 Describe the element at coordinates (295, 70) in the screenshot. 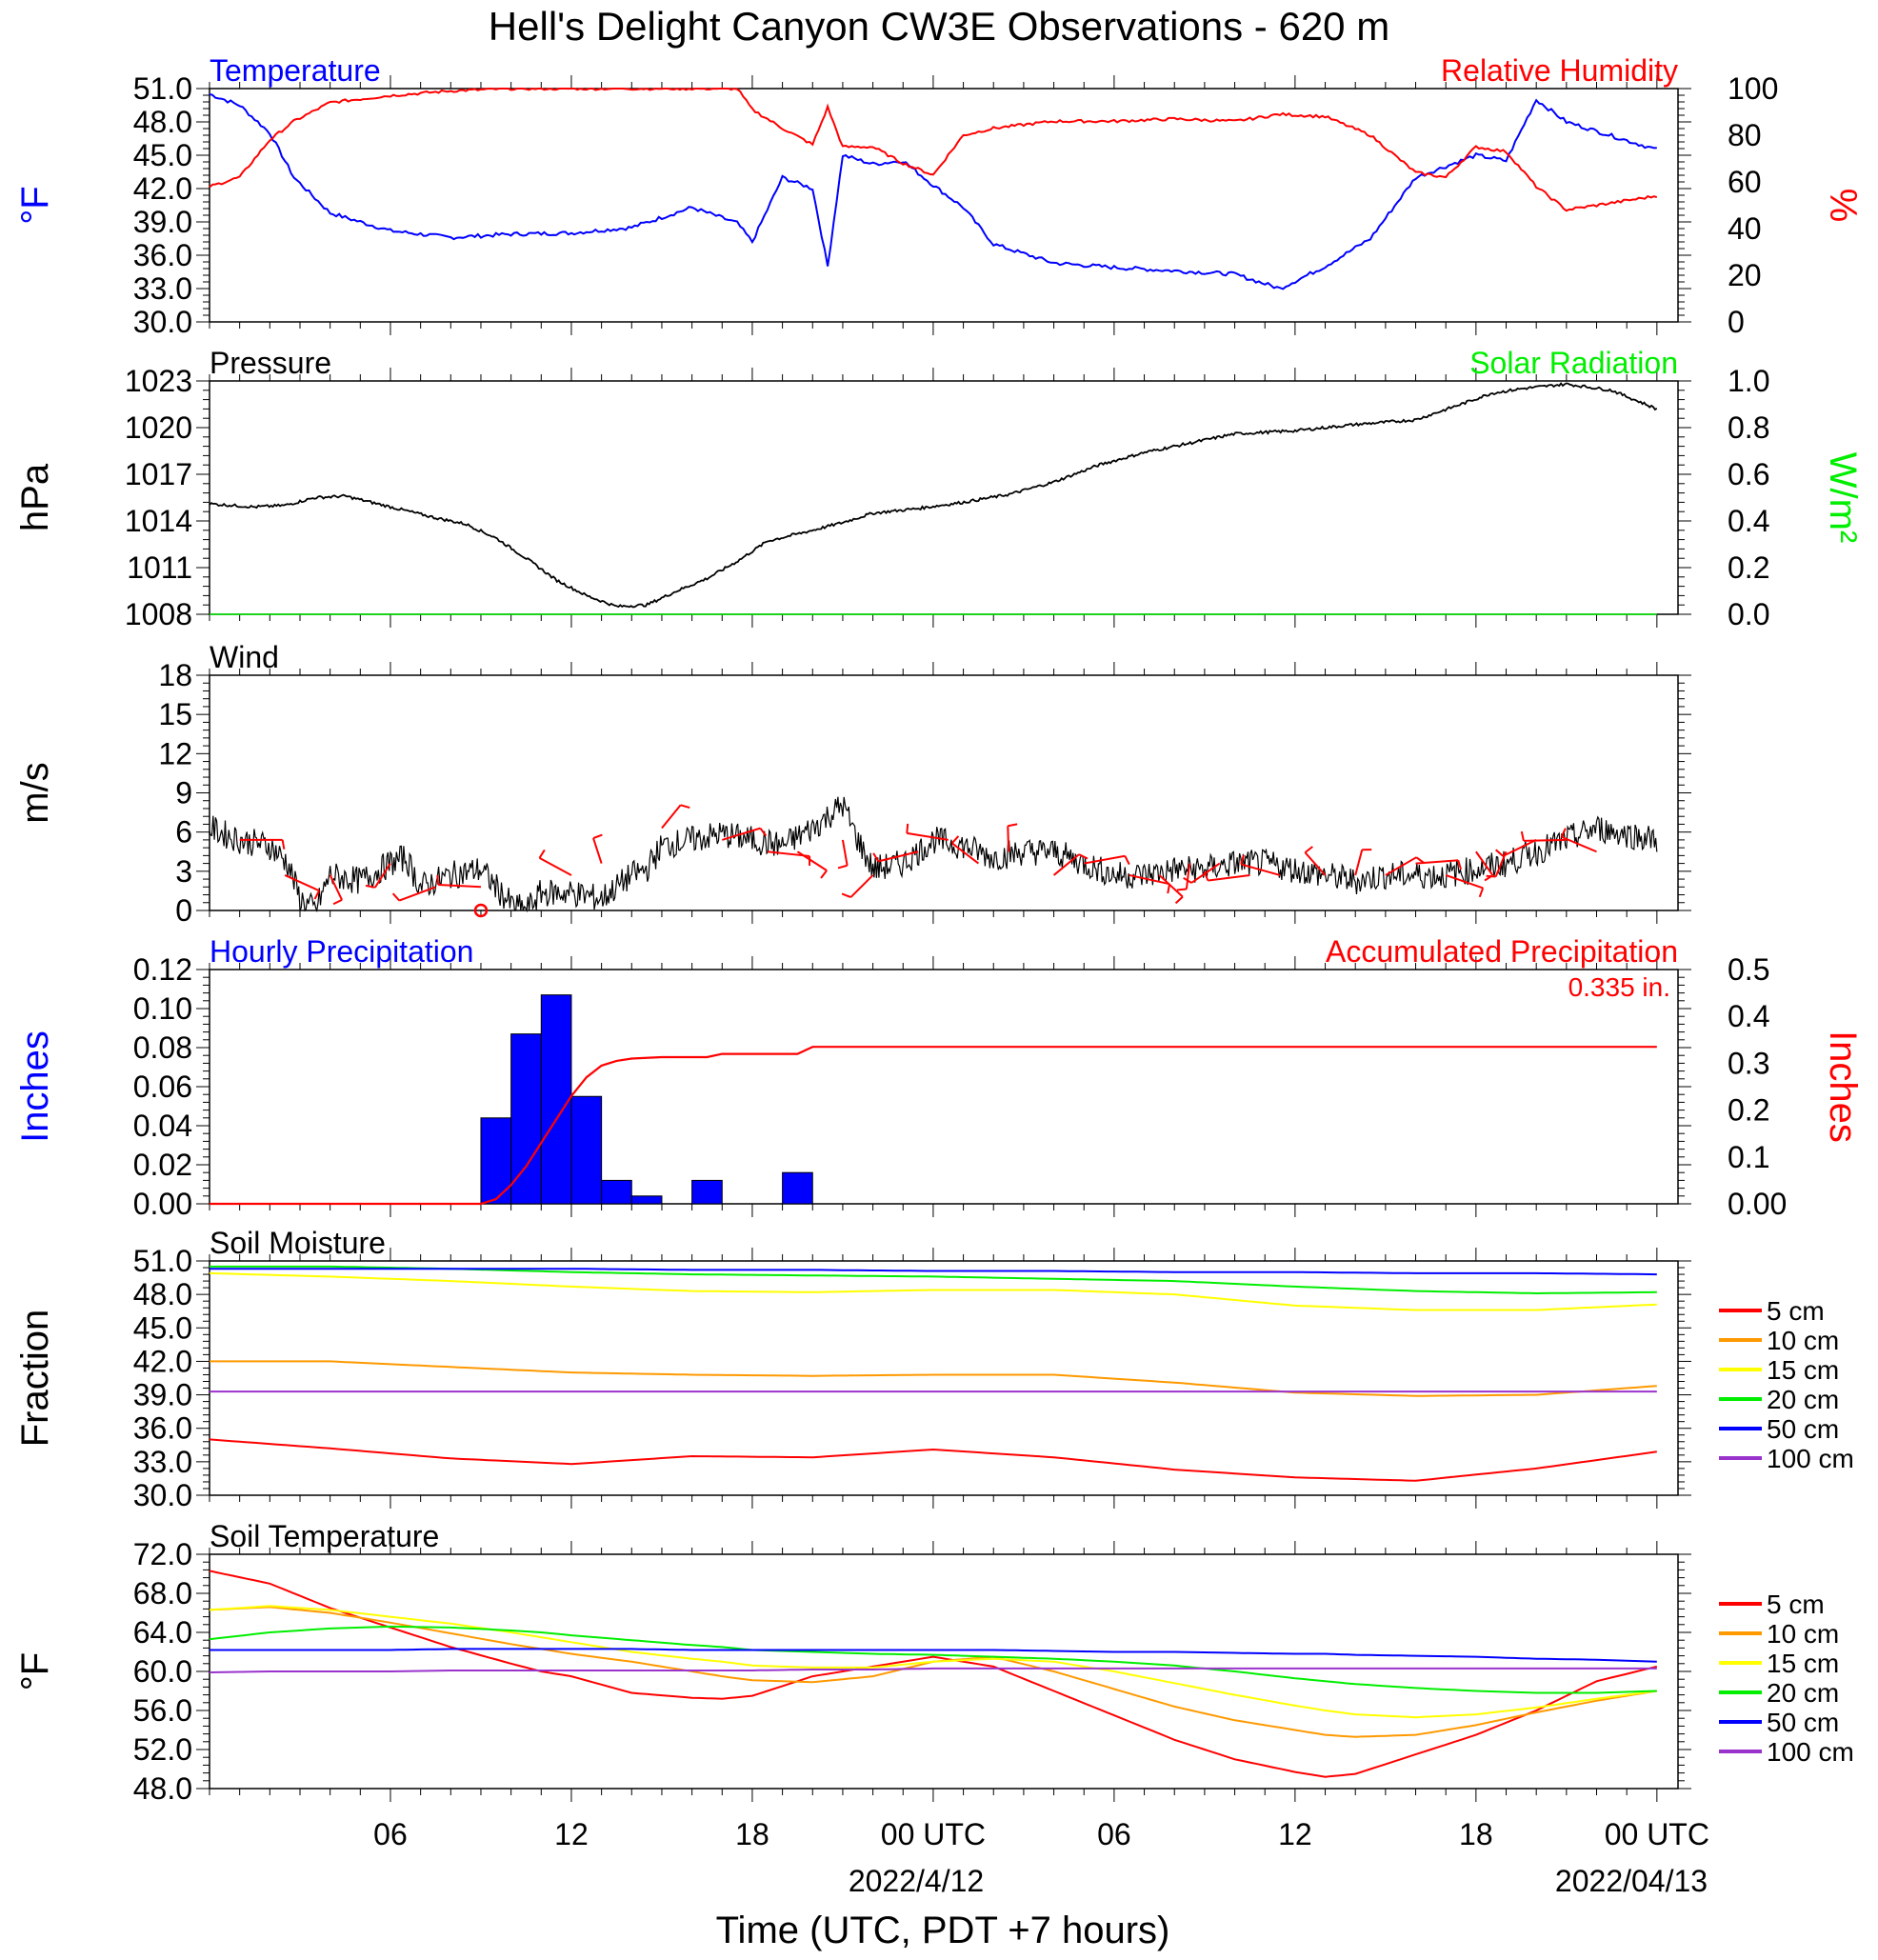

I see `panel-title: Temperature` at that location.